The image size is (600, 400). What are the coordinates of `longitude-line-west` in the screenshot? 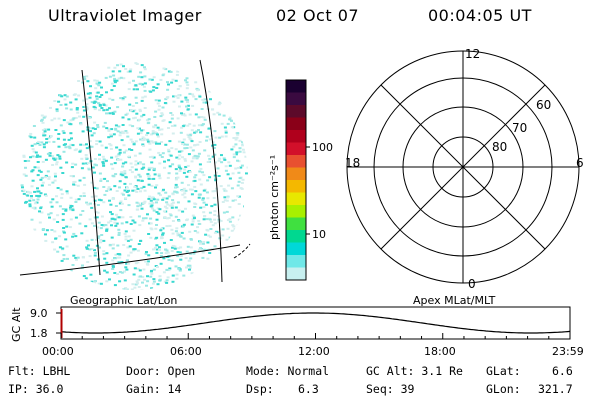 It's located at (91, 172).